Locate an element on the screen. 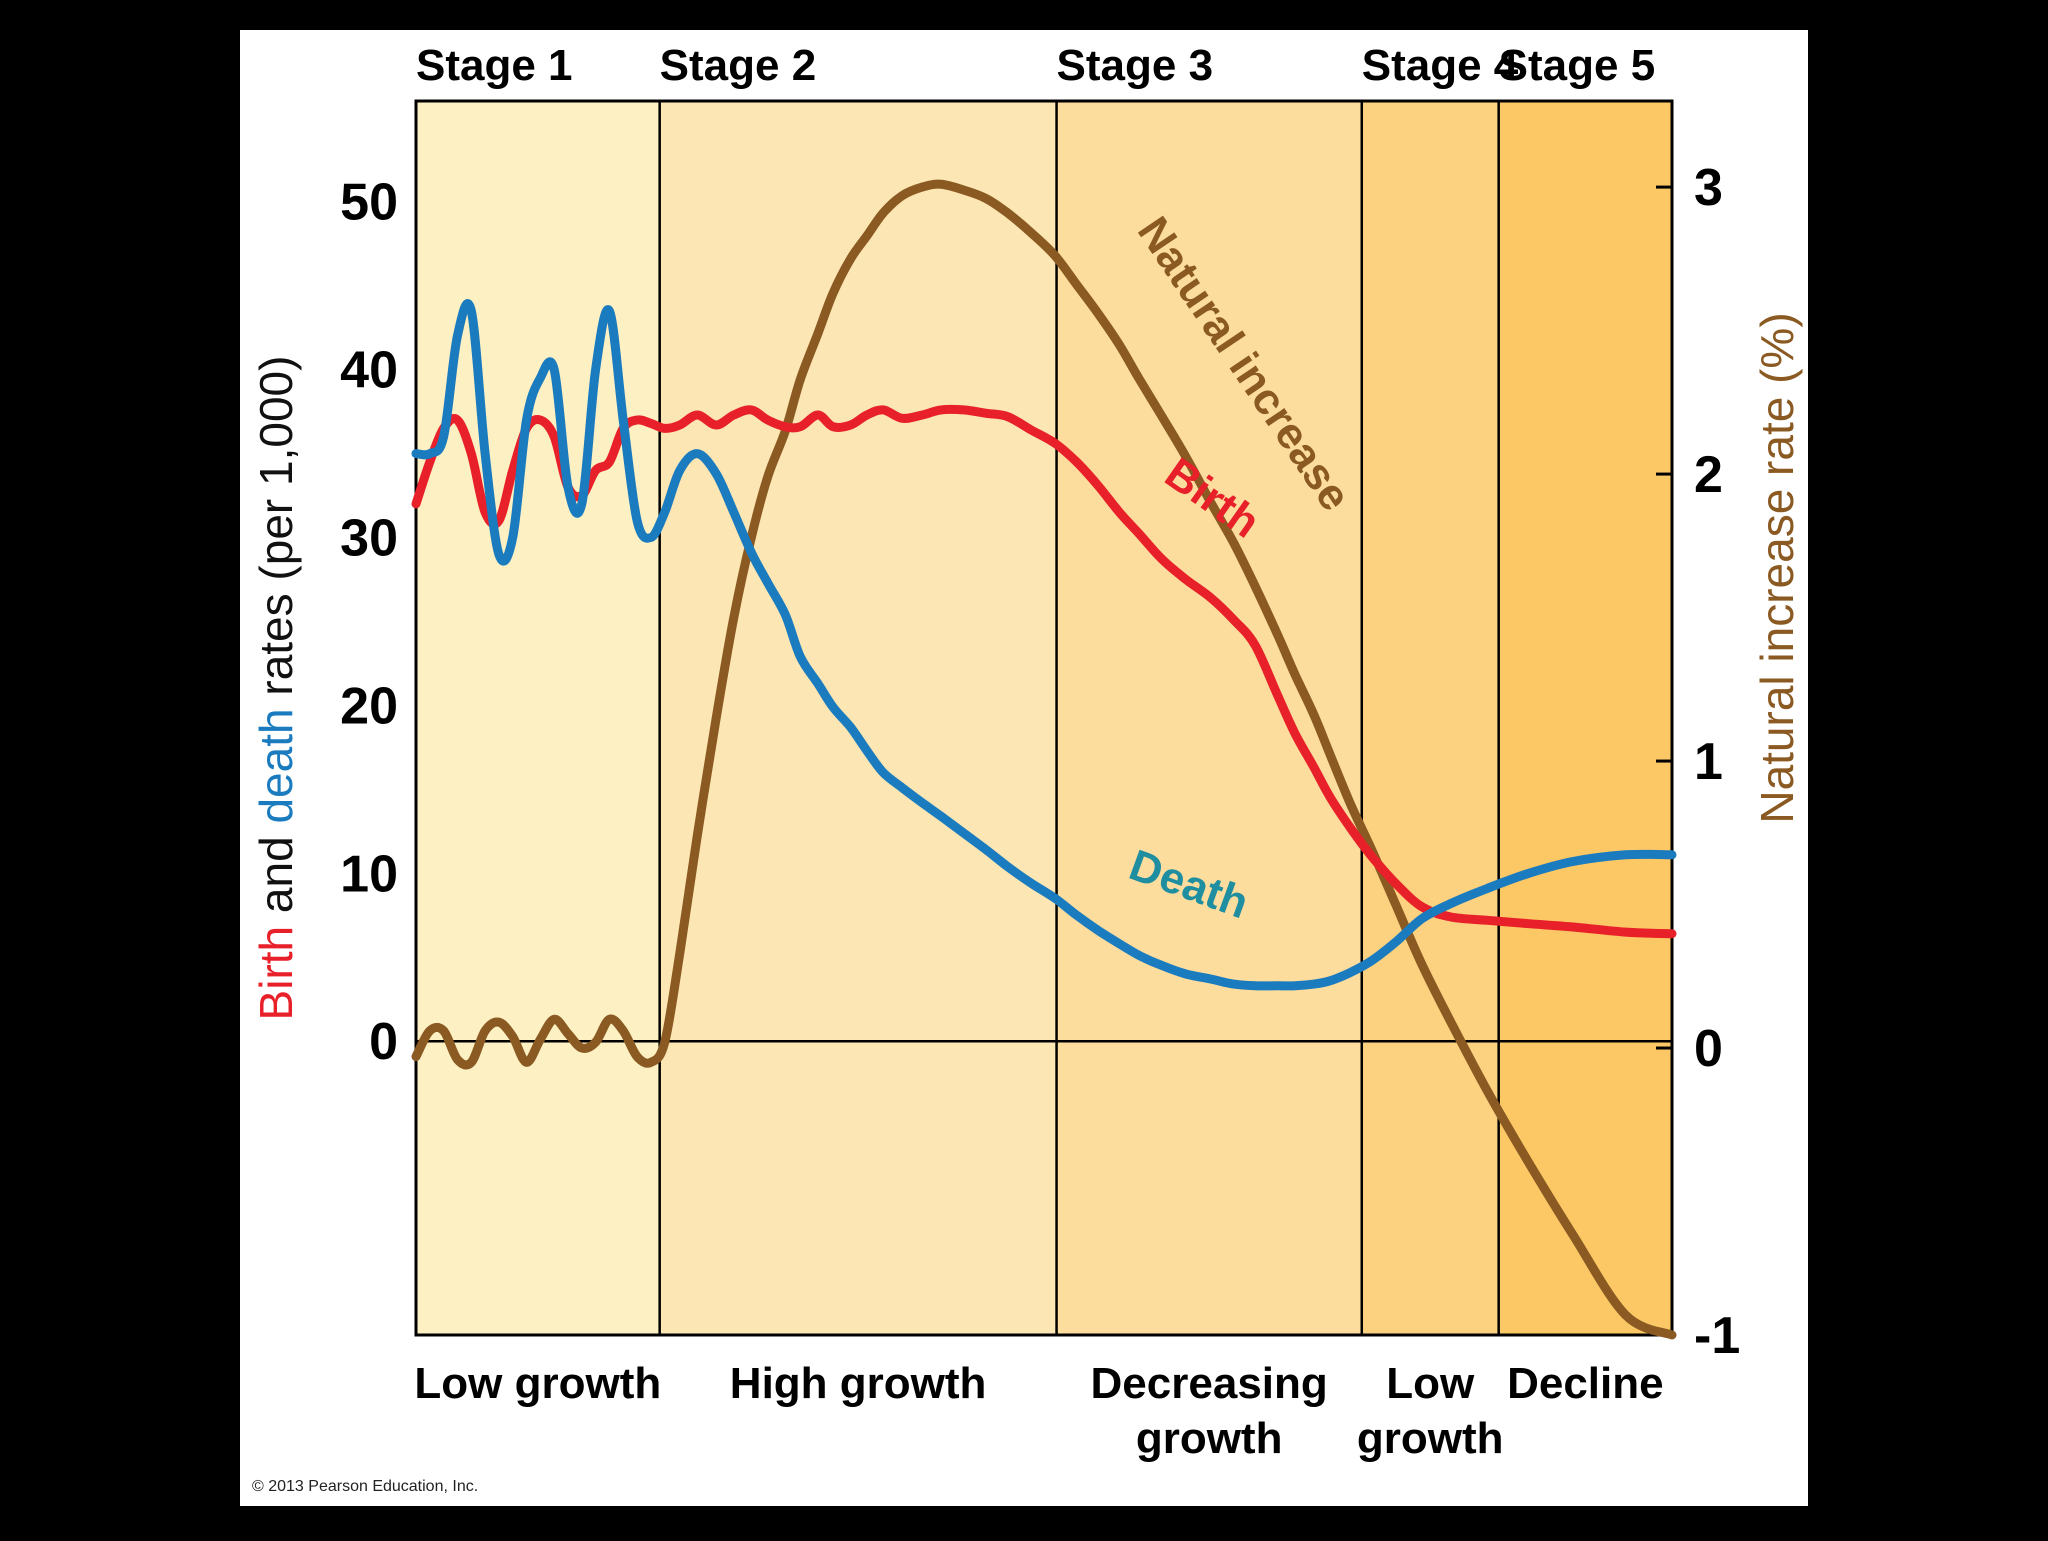  right-tick-label-0: 0 is located at coordinates (1708, 1049).